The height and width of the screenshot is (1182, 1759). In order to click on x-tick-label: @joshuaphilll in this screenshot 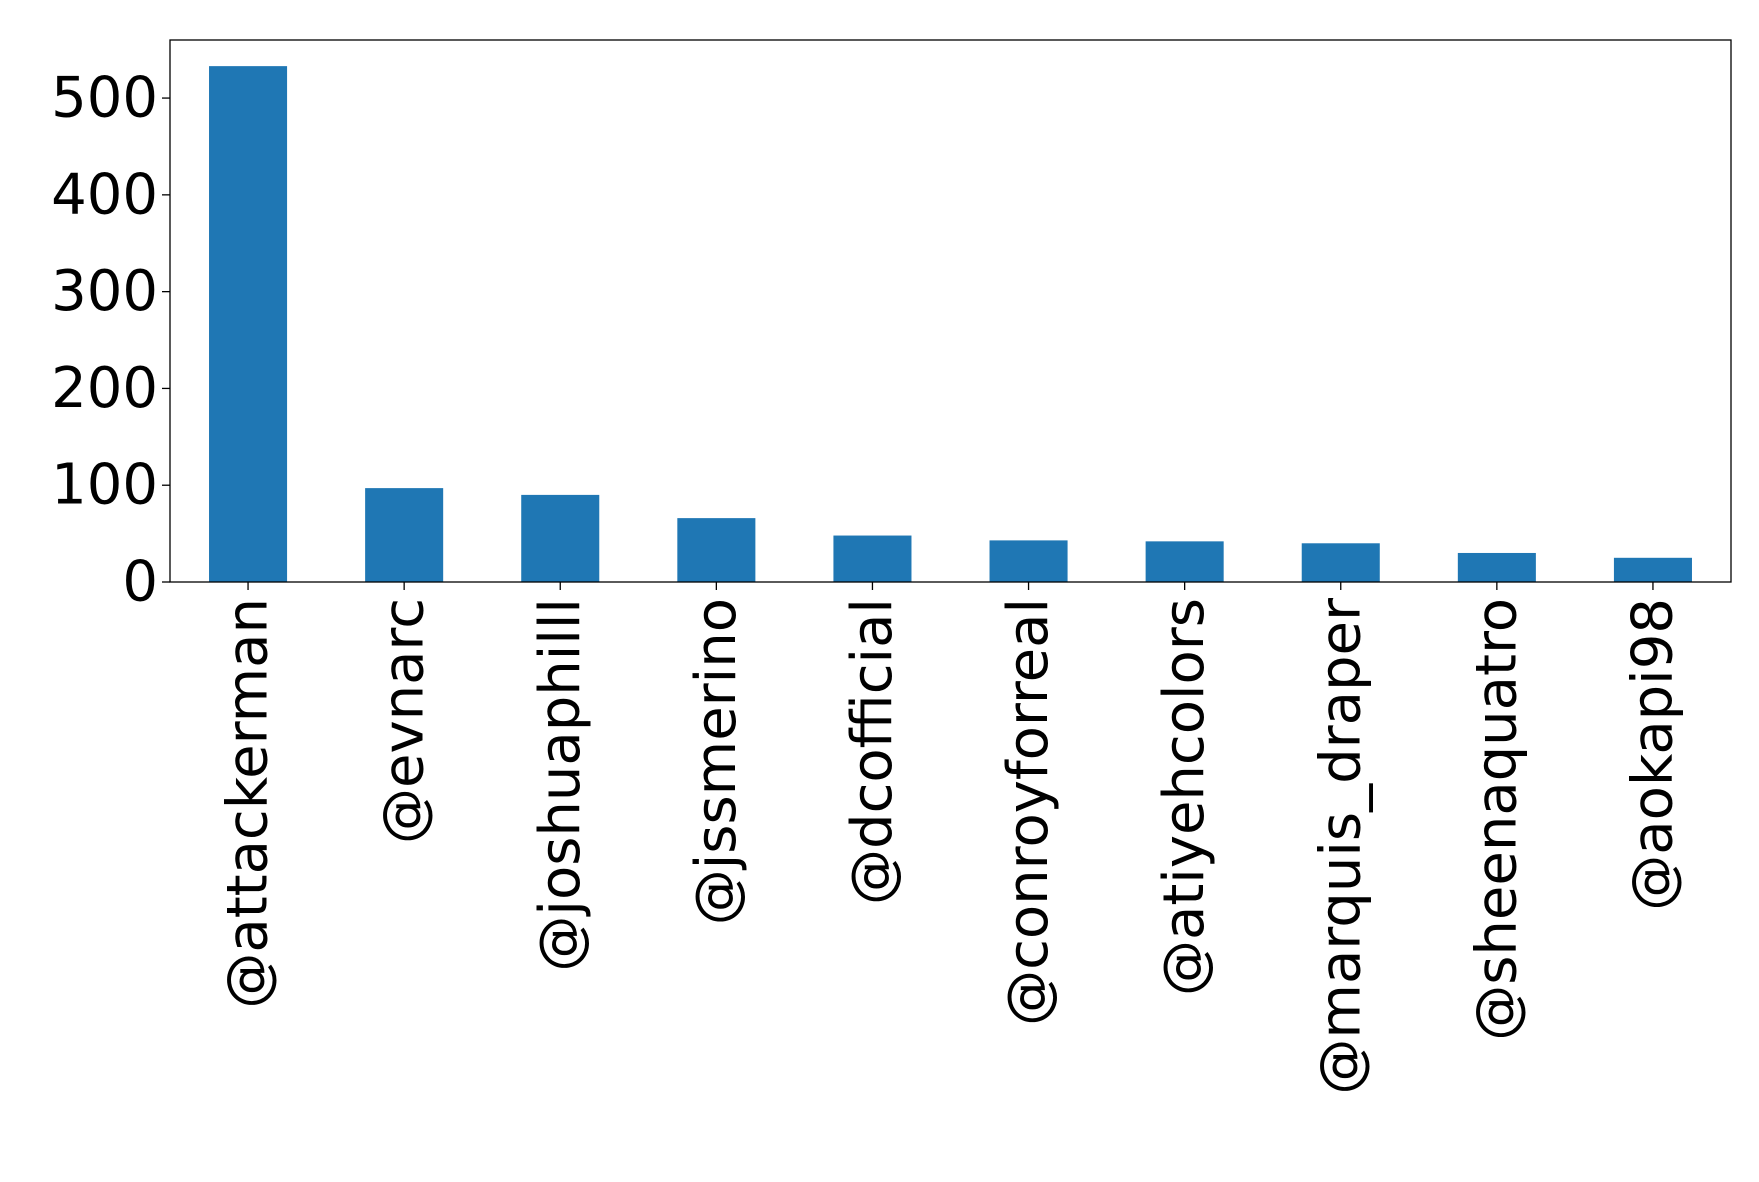, I will do `click(560, 785)`.